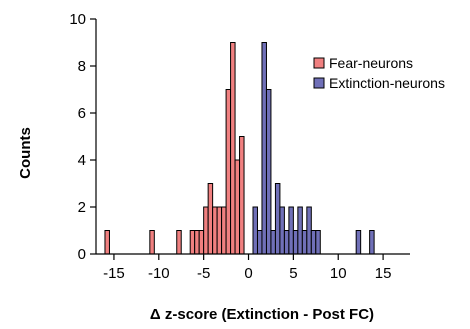 This screenshot has width=470, height=329. I want to click on x-tick-label: 10, so click(338, 273).